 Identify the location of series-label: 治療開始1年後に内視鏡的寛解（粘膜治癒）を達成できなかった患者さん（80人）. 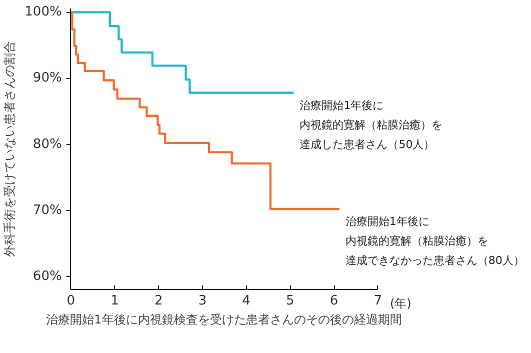
(434, 240).